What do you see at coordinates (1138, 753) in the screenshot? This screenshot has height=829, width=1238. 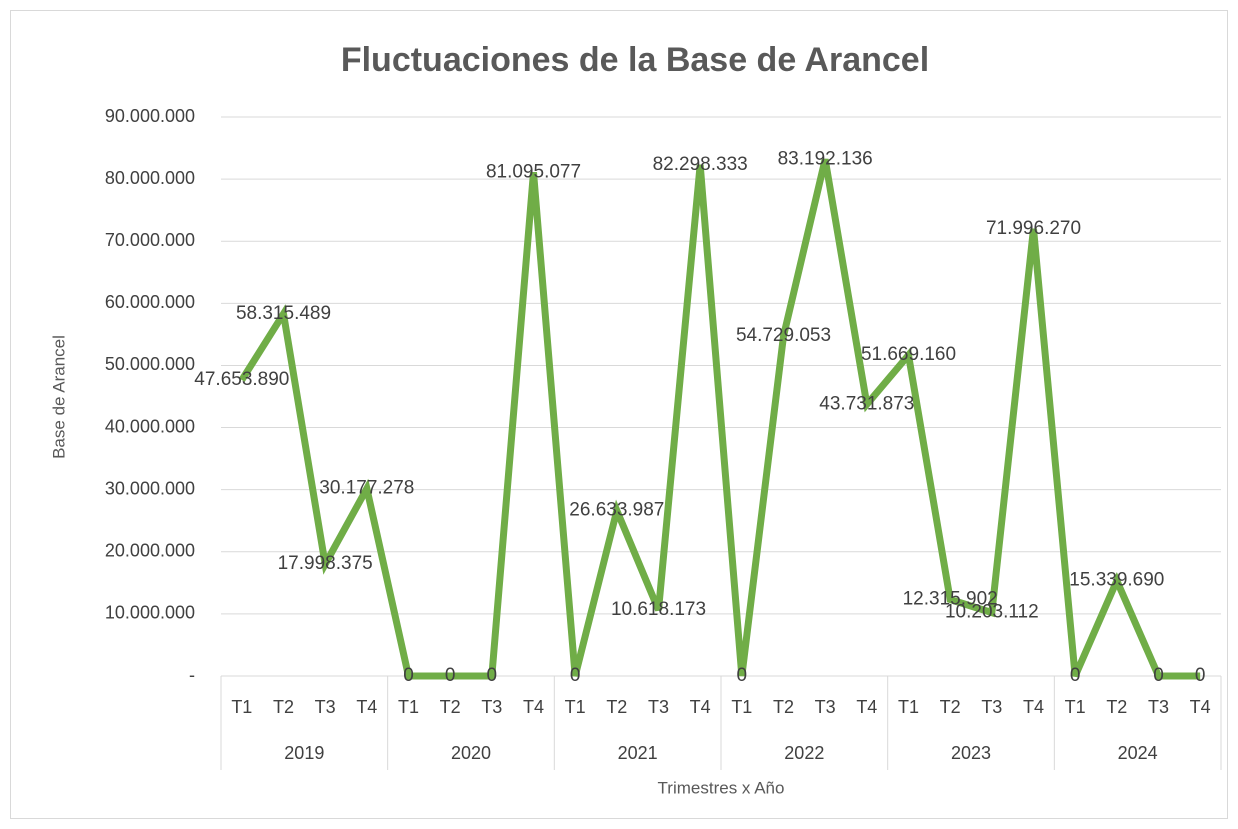 I see `group-label: 2024` at bounding box center [1138, 753].